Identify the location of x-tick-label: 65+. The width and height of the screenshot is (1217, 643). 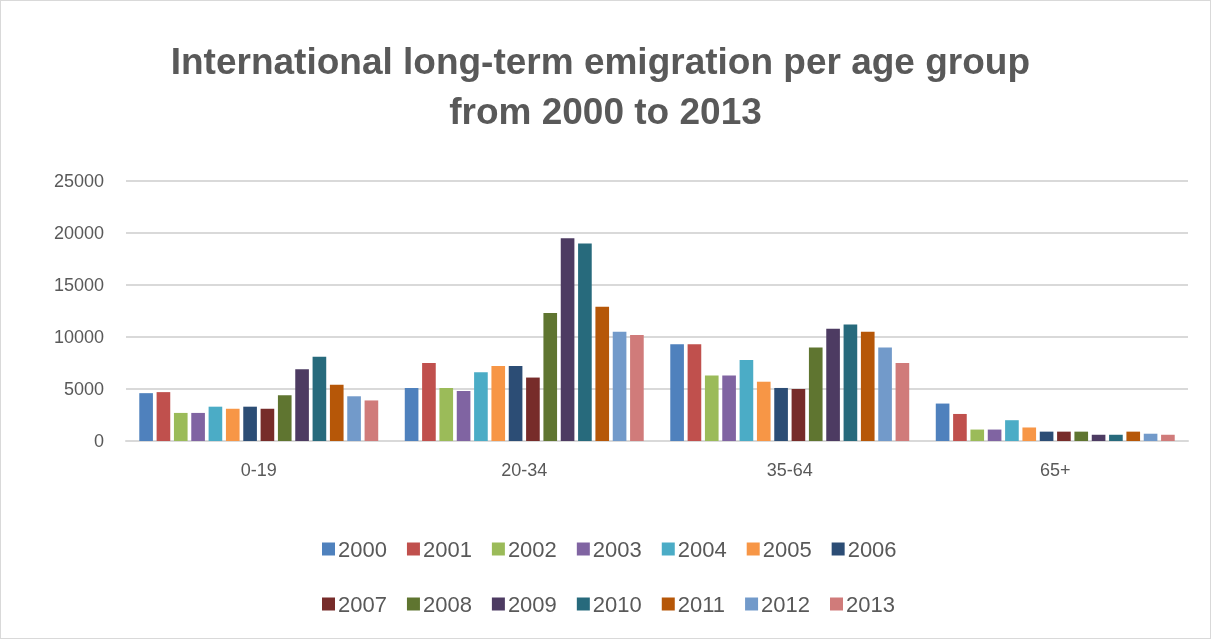
(1055, 470).